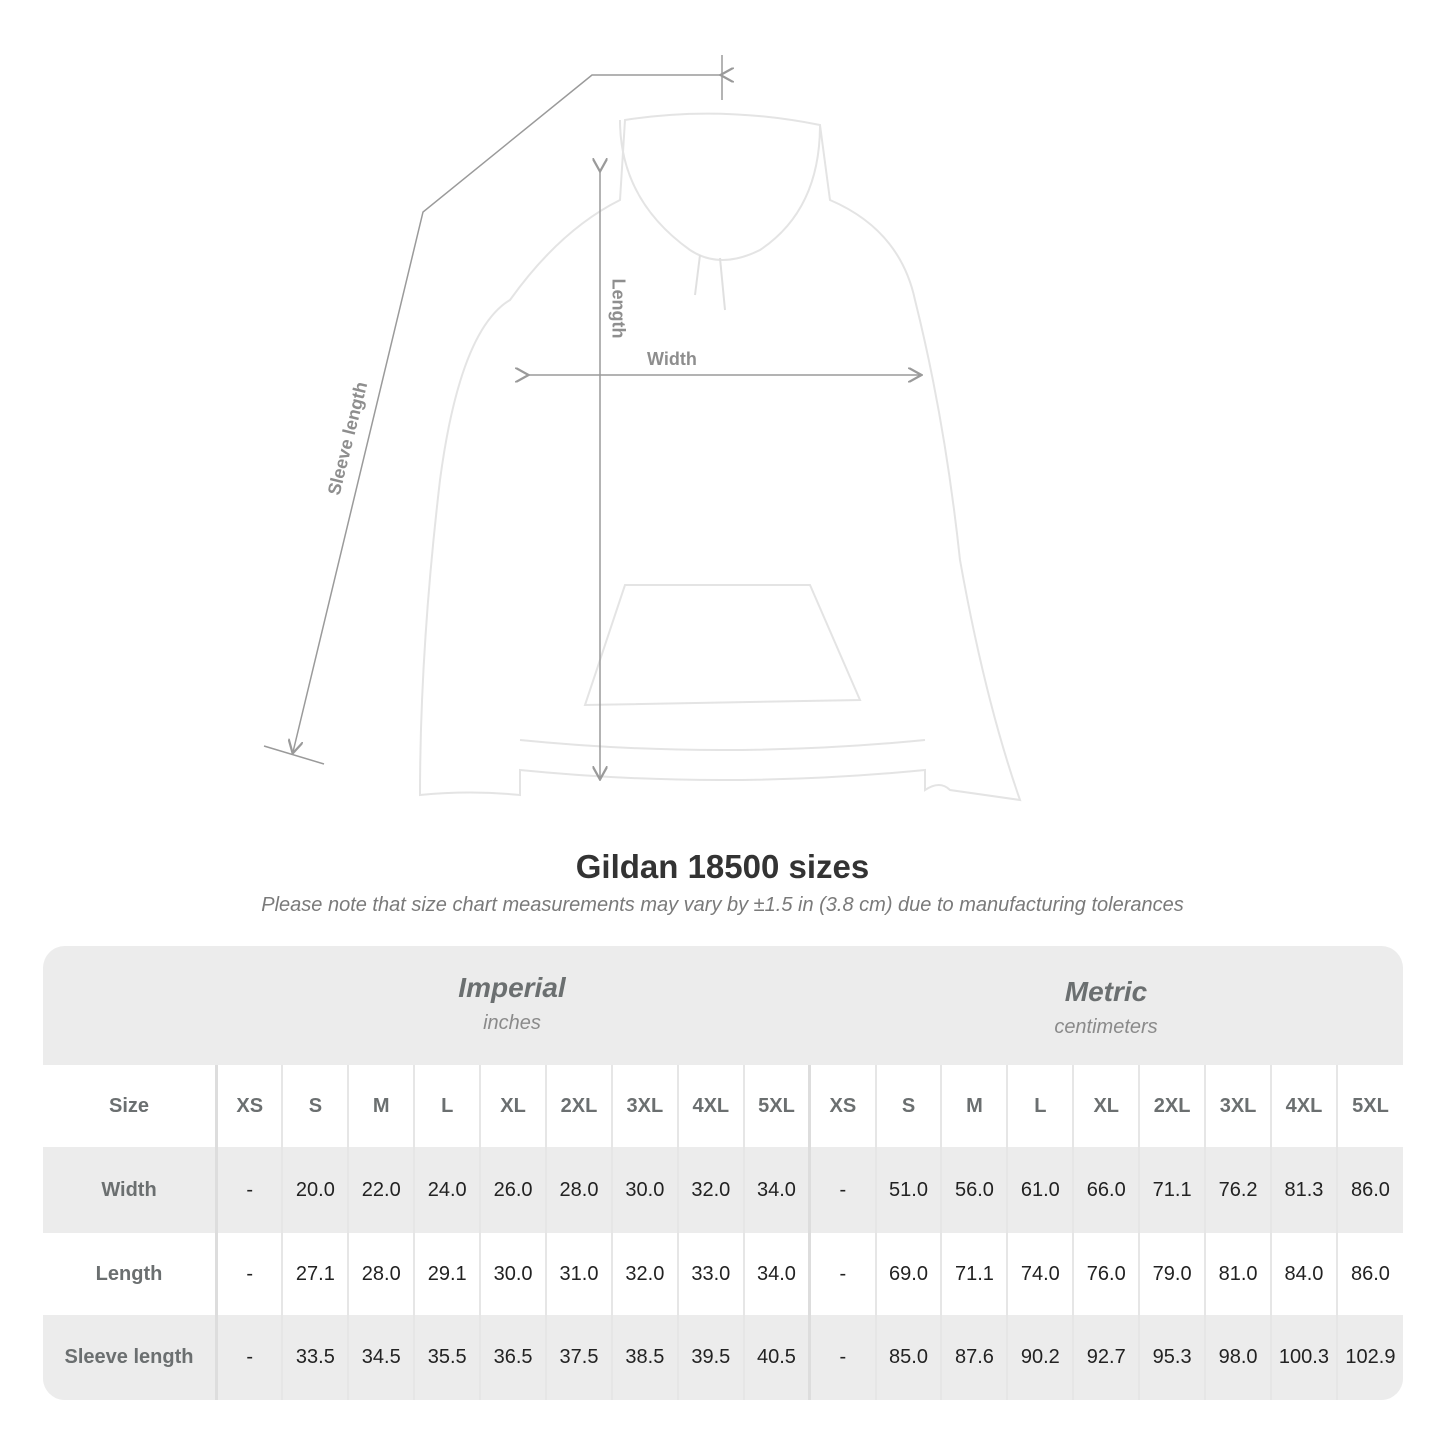  What do you see at coordinates (1303, 1274) in the screenshot?
I see `table-cell: 84.0` at bounding box center [1303, 1274].